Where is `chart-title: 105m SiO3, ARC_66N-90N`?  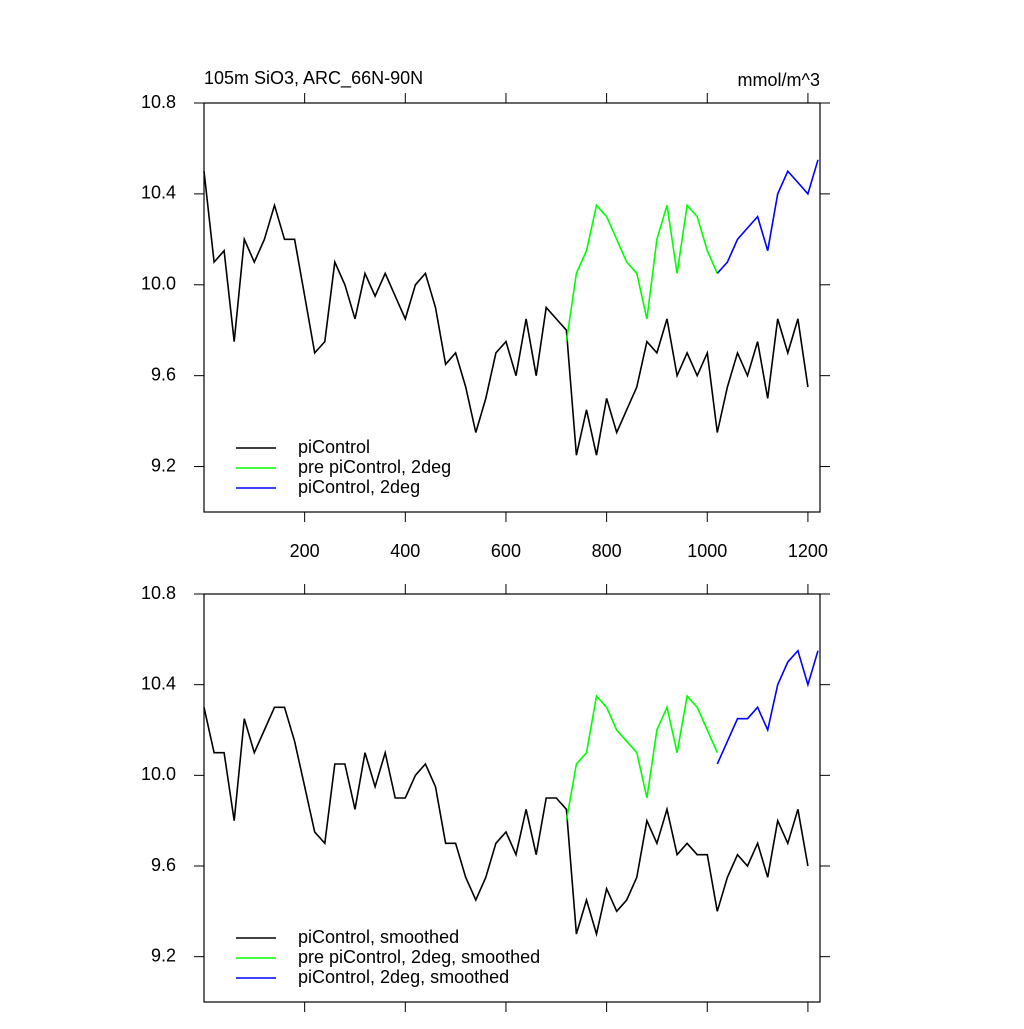
chart-title: 105m SiO3, ARC_66N-90N is located at coordinates (313, 78).